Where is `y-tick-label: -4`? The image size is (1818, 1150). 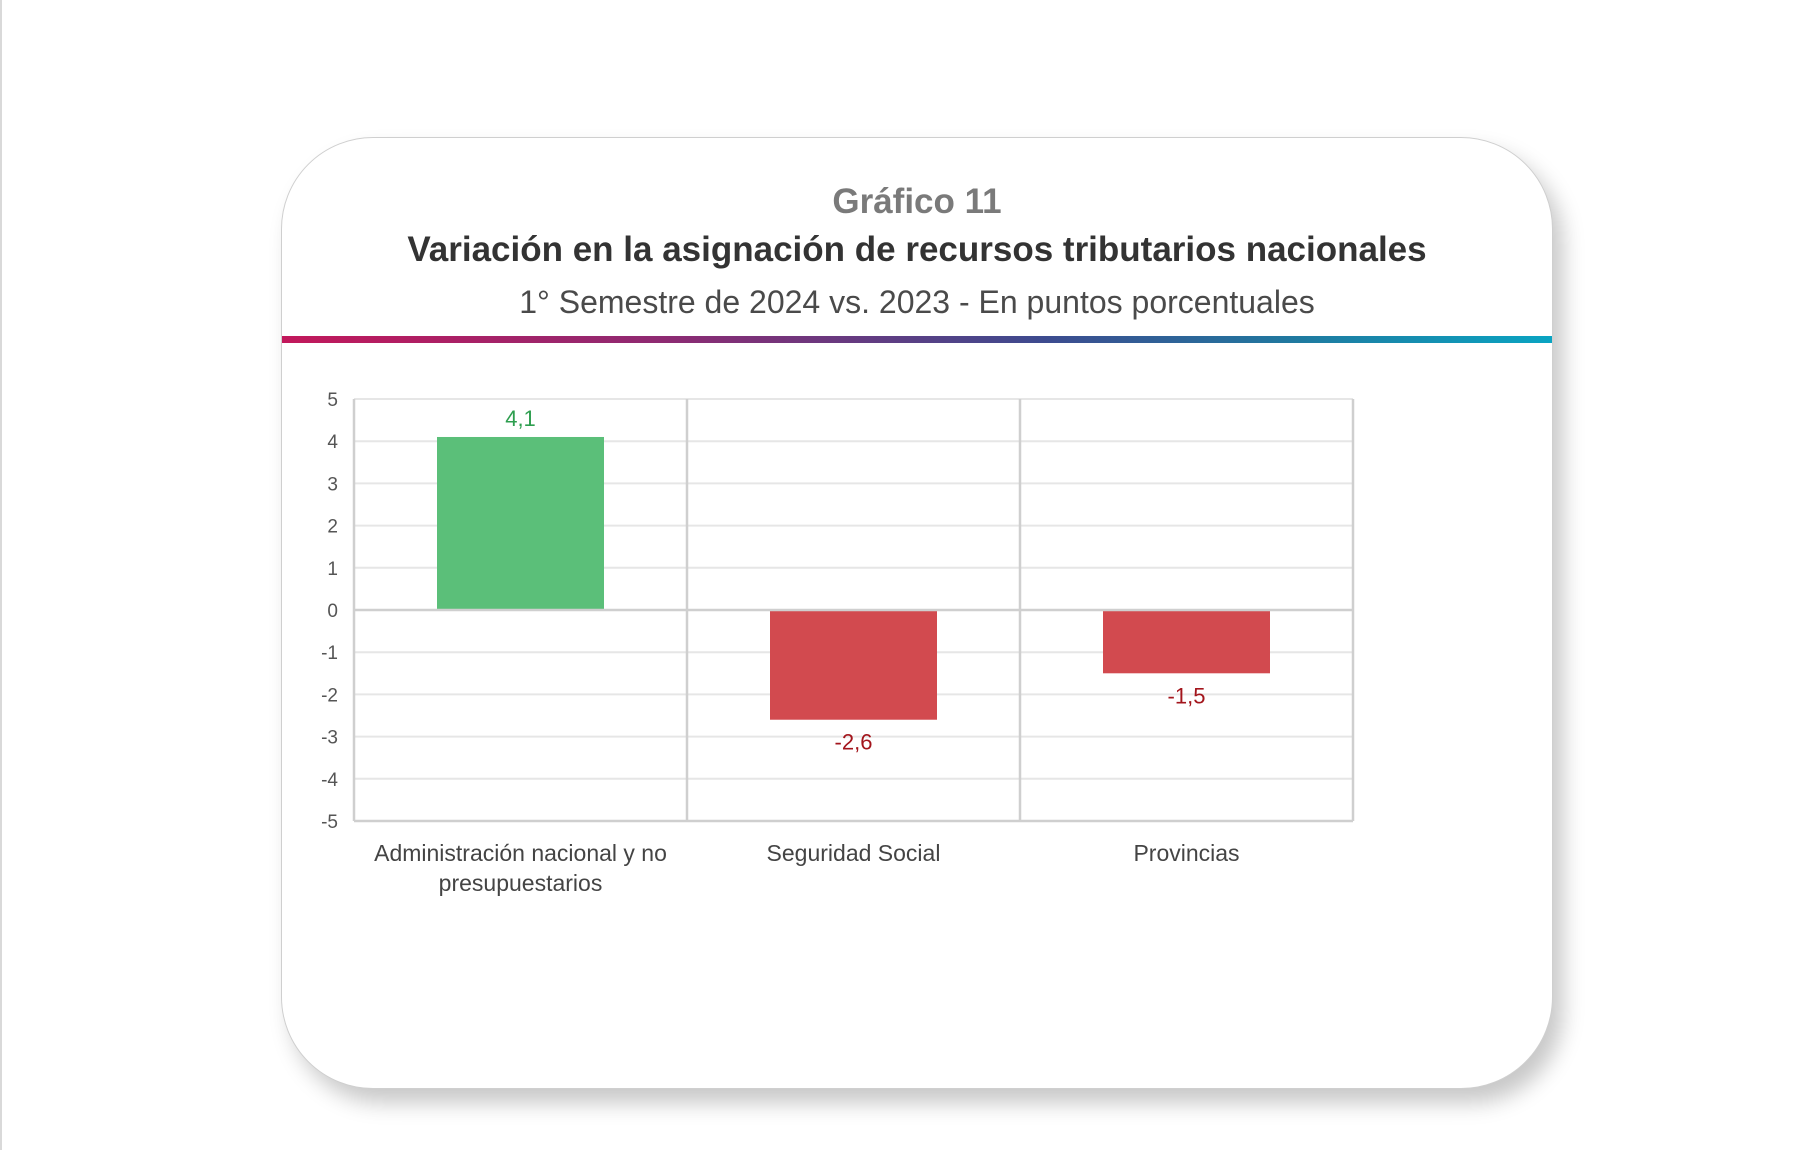
y-tick-label: -4 is located at coordinates (329, 780).